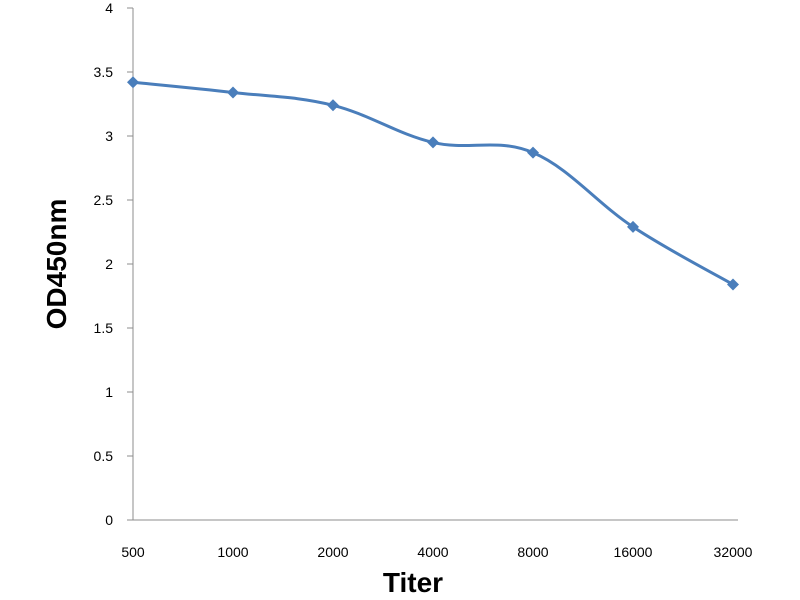 This screenshot has width=800, height=600. What do you see at coordinates (113, 264) in the screenshot?
I see `y-axis-ticks: 0 0.5 1 1.5 2 2.5 3 3.5 4` at bounding box center [113, 264].